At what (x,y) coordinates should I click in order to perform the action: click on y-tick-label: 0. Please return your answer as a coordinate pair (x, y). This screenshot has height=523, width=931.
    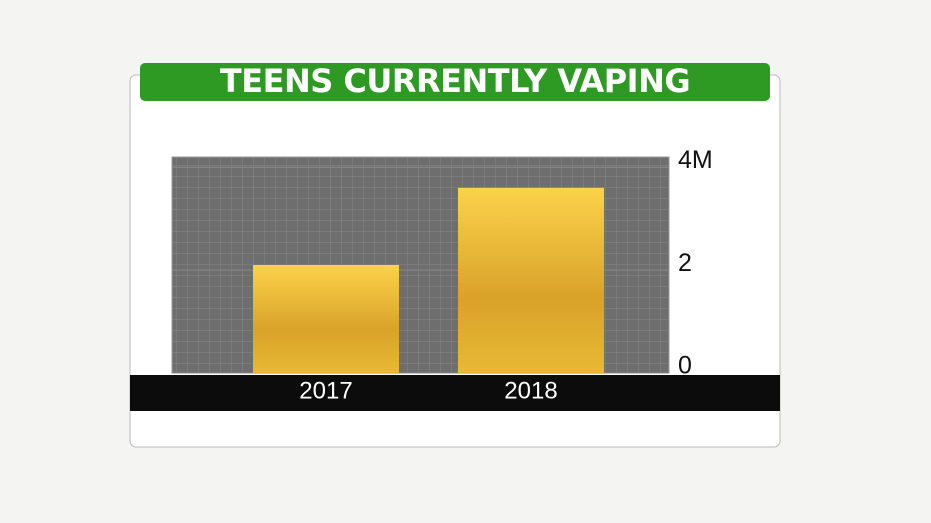
    Looking at the image, I should click on (685, 366).